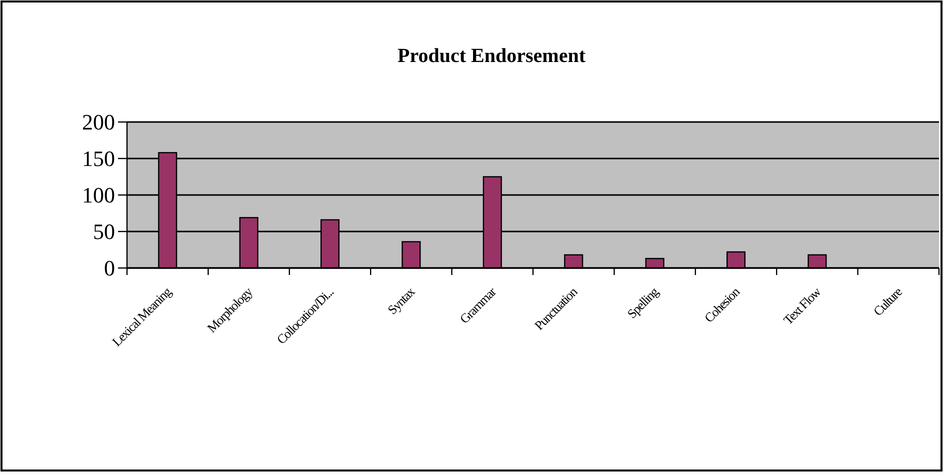  I want to click on y-tick-label: 50, so click(104, 231).